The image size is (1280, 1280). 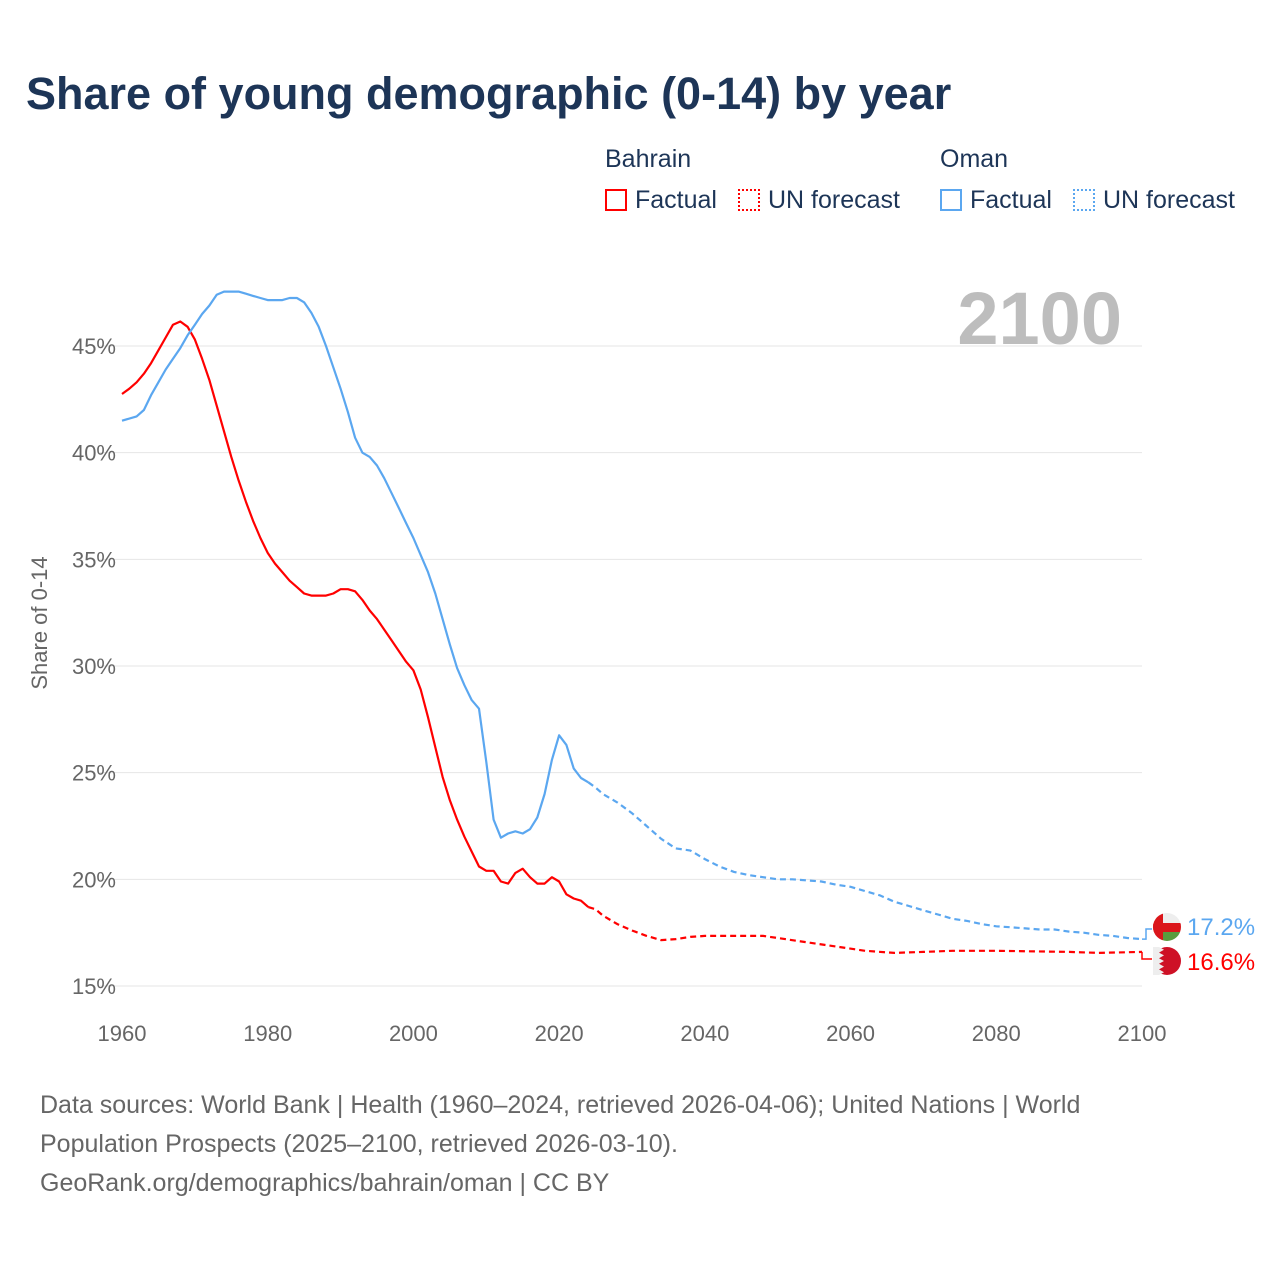 What do you see at coordinates (94, 346) in the screenshot?
I see `y-tick-label: 45%` at bounding box center [94, 346].